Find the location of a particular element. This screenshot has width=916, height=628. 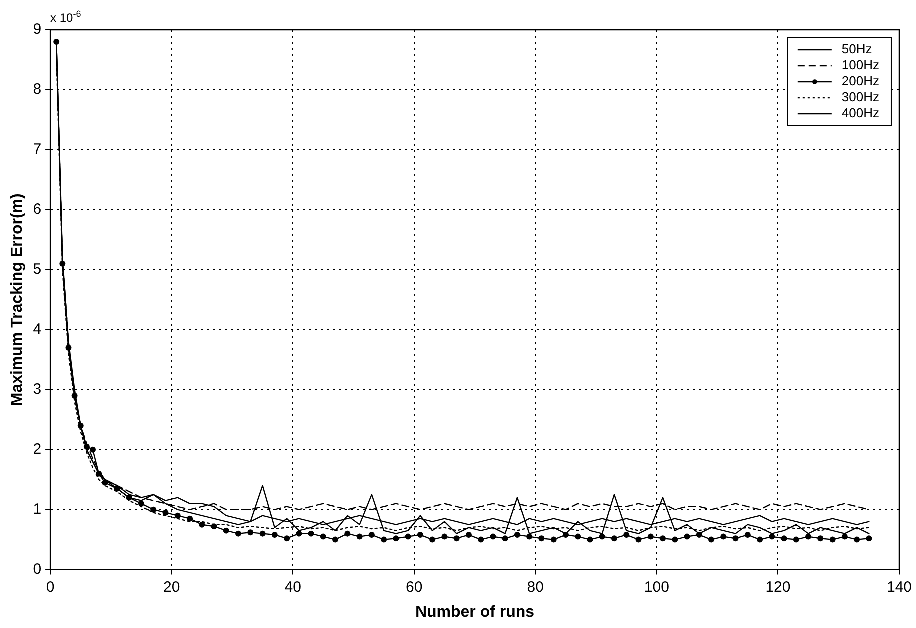

x-axis-title: Number of runs is located at coordinates (475, 612).